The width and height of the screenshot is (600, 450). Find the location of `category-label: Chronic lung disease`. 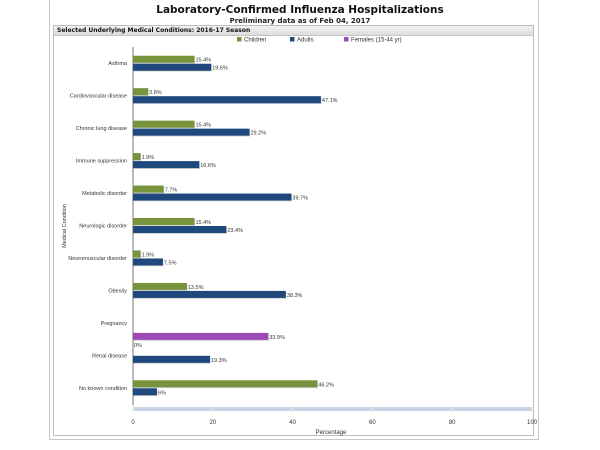

category-label: Chronic lung disease is located at coordinates (101, 129).